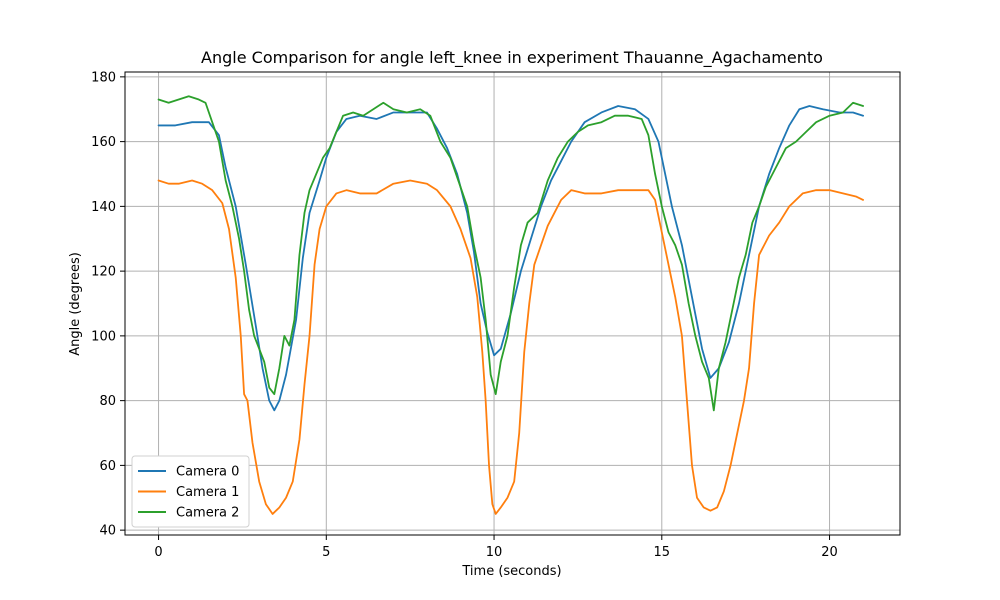  Describe the element at coordinates (107, 401) in the screenshot. I see `y-tick-label: 80` at that location.